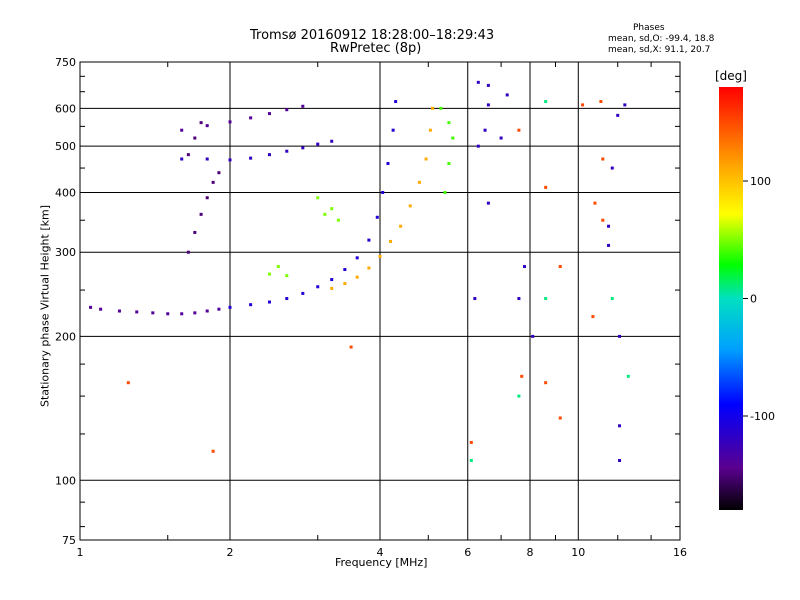 This screenshot has height=600, width=800. I want to click on y-tick-label: 600, so click(65, 108).